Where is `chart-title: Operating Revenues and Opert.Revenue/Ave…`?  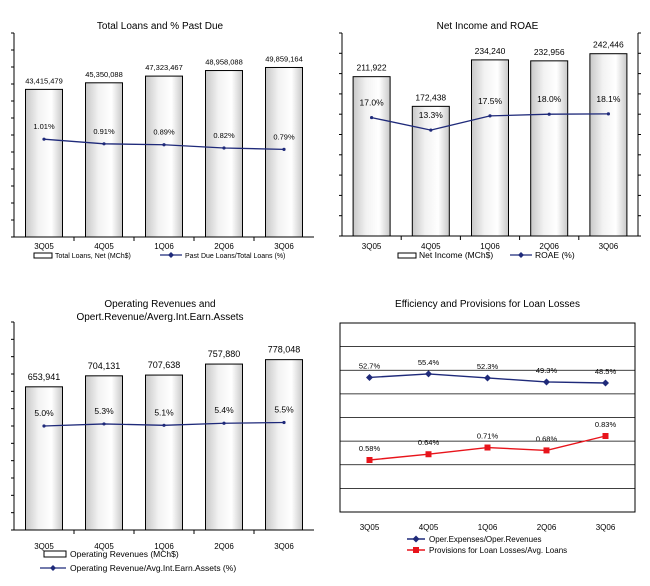
chart-title: Operating Revenues and Opert.Revenue/Ave… is located at coordinates (160, 311).